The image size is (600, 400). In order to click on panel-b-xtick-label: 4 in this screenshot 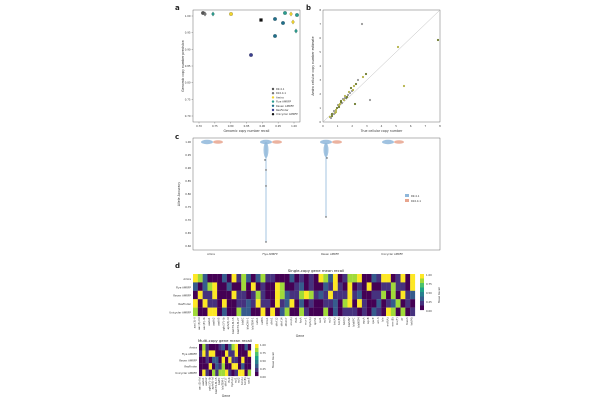, I will do `click(382, 126)`.